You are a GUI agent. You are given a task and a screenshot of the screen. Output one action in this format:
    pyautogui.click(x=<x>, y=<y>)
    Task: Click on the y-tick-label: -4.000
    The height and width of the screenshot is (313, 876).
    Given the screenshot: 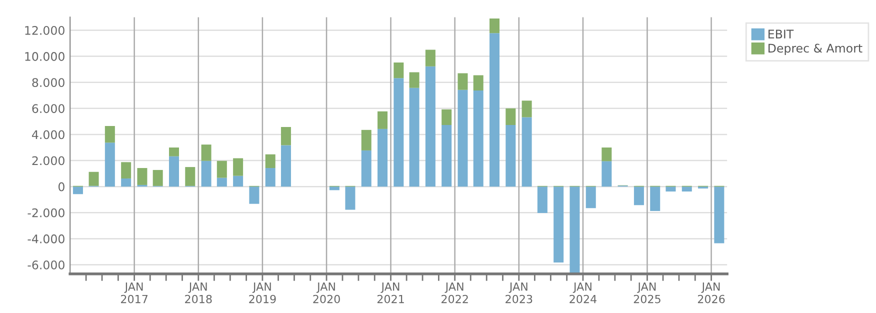 What is the action you would take?
    pyautogui.click(x=46, y=239)
    